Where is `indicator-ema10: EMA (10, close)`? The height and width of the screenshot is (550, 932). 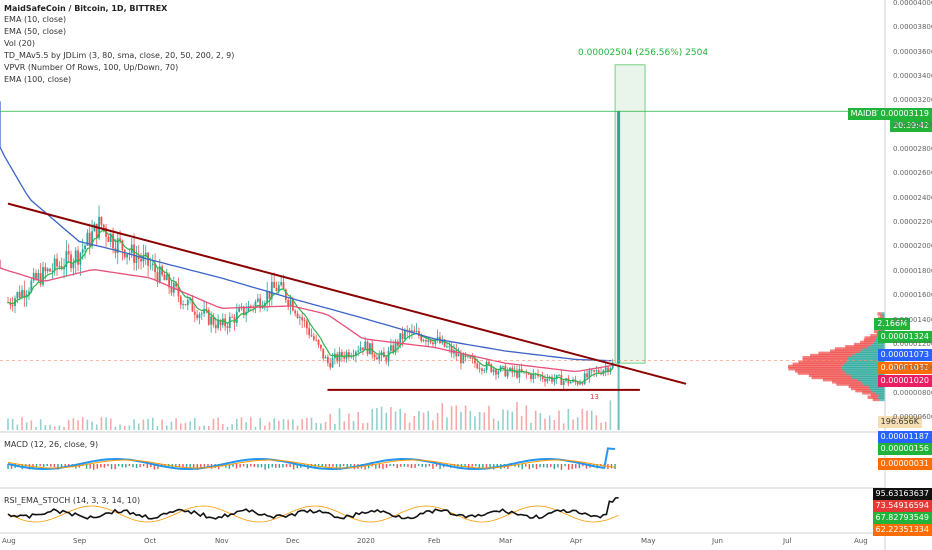
indicator-ema10: EMA (10, close) is located at coordinates (35, 19).